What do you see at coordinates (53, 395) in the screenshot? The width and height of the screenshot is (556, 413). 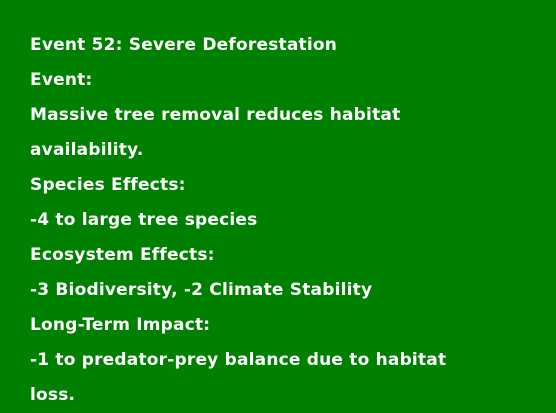 I see `long-term-impact-line-2: loss.` at bounding box center [53, 395].